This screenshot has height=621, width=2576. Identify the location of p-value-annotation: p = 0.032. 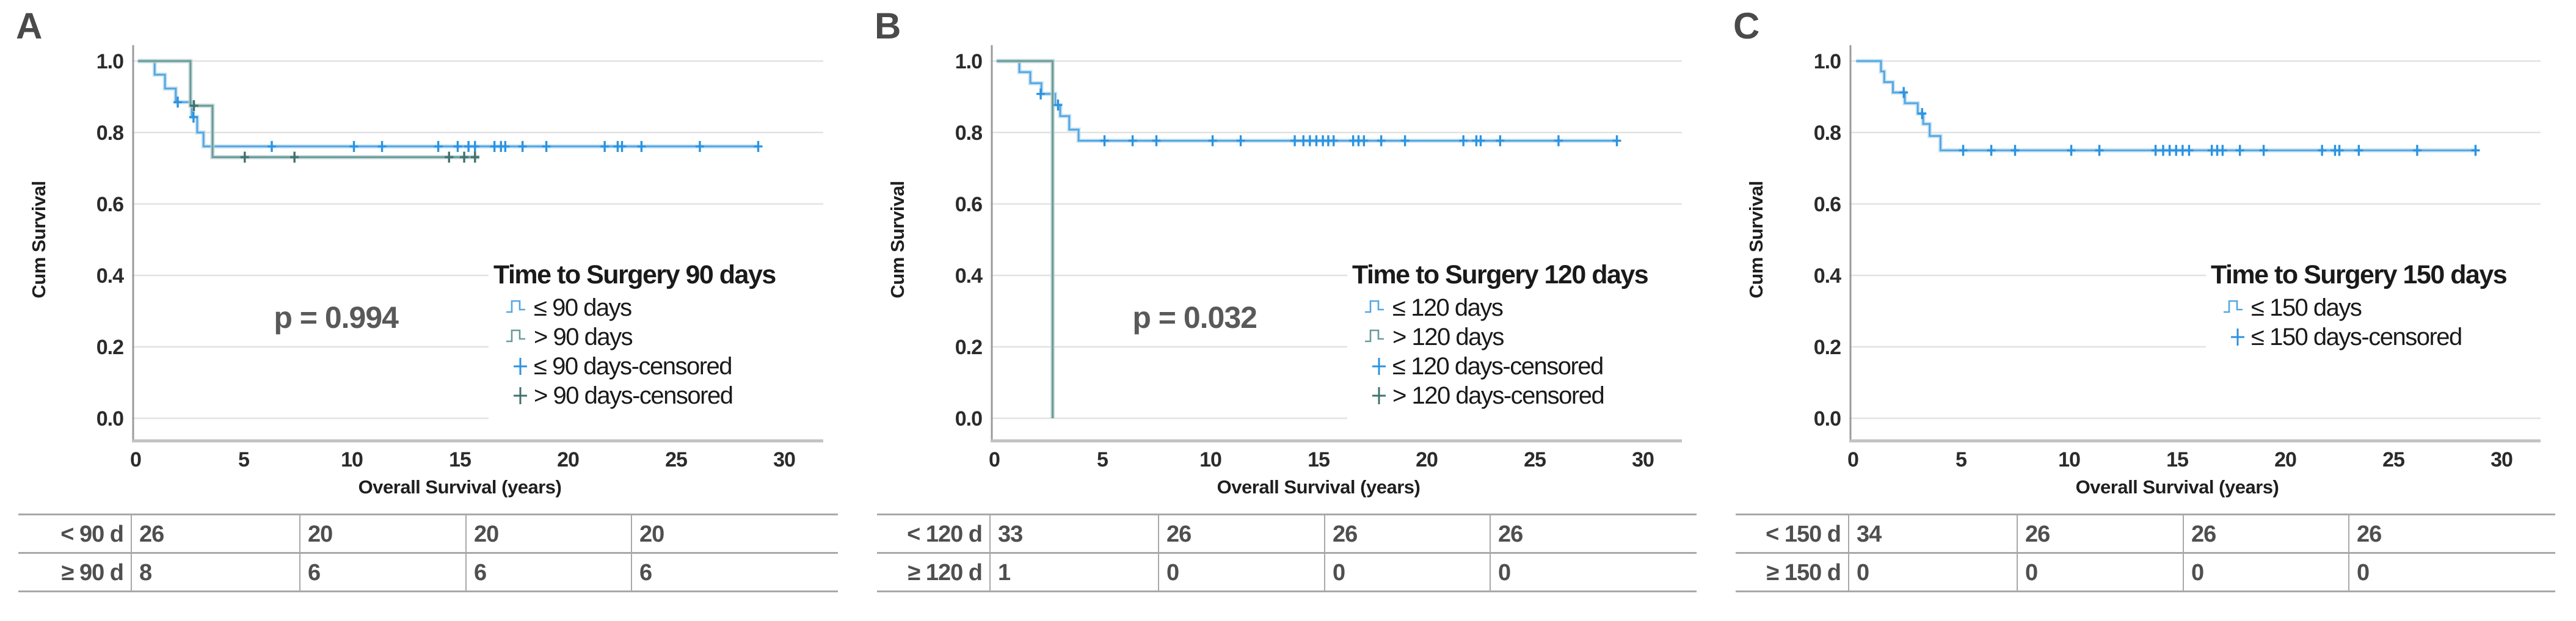
(1194, 317).